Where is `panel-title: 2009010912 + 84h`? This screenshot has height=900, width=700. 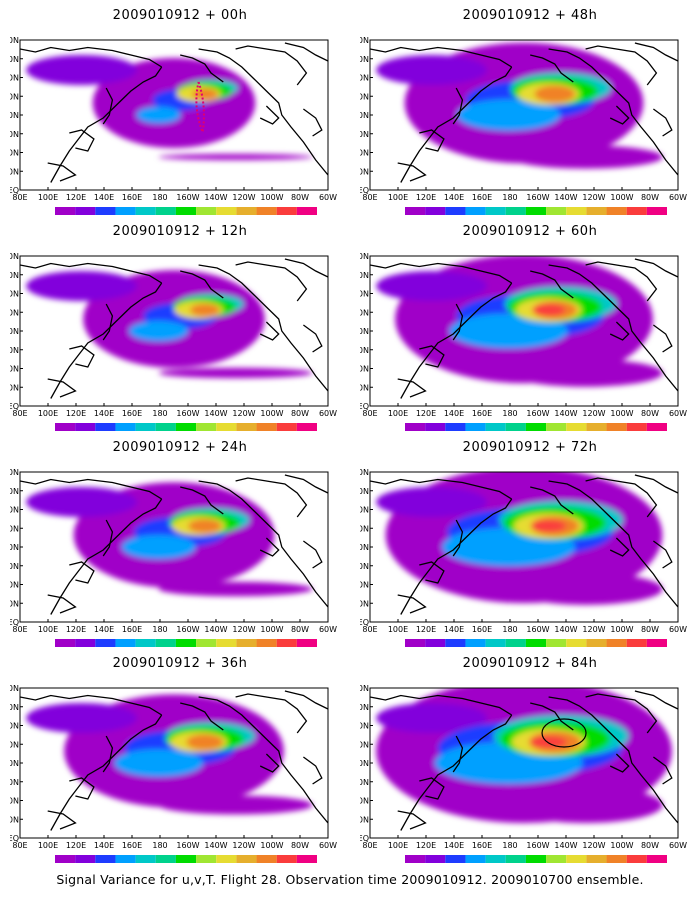
panel-title: 2009010912 + 84h is located at coordinates (530, 663).